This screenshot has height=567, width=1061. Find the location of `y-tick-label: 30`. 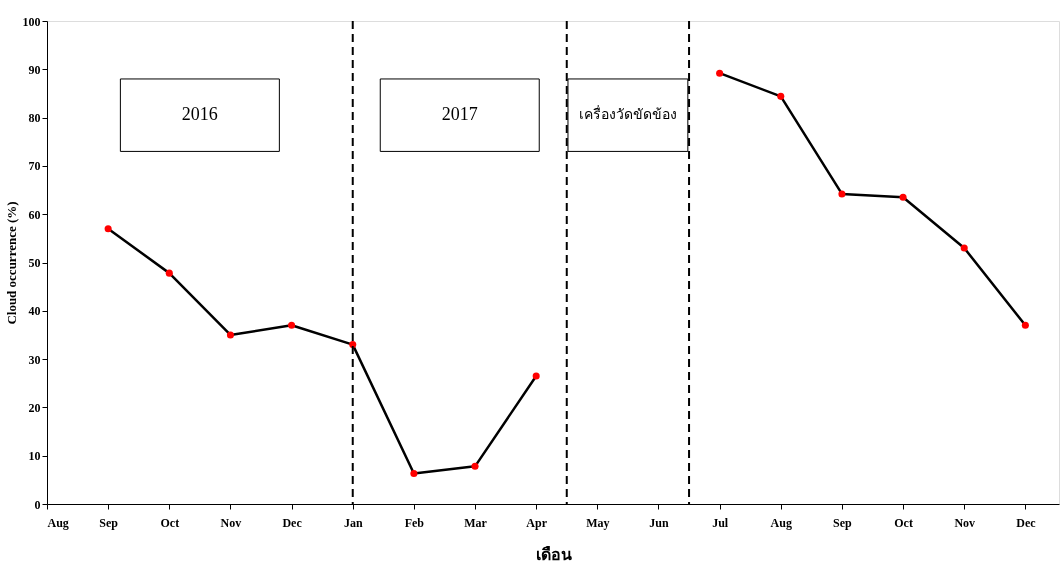

y-tick-label: 30 is located at coordinates (34, 359).